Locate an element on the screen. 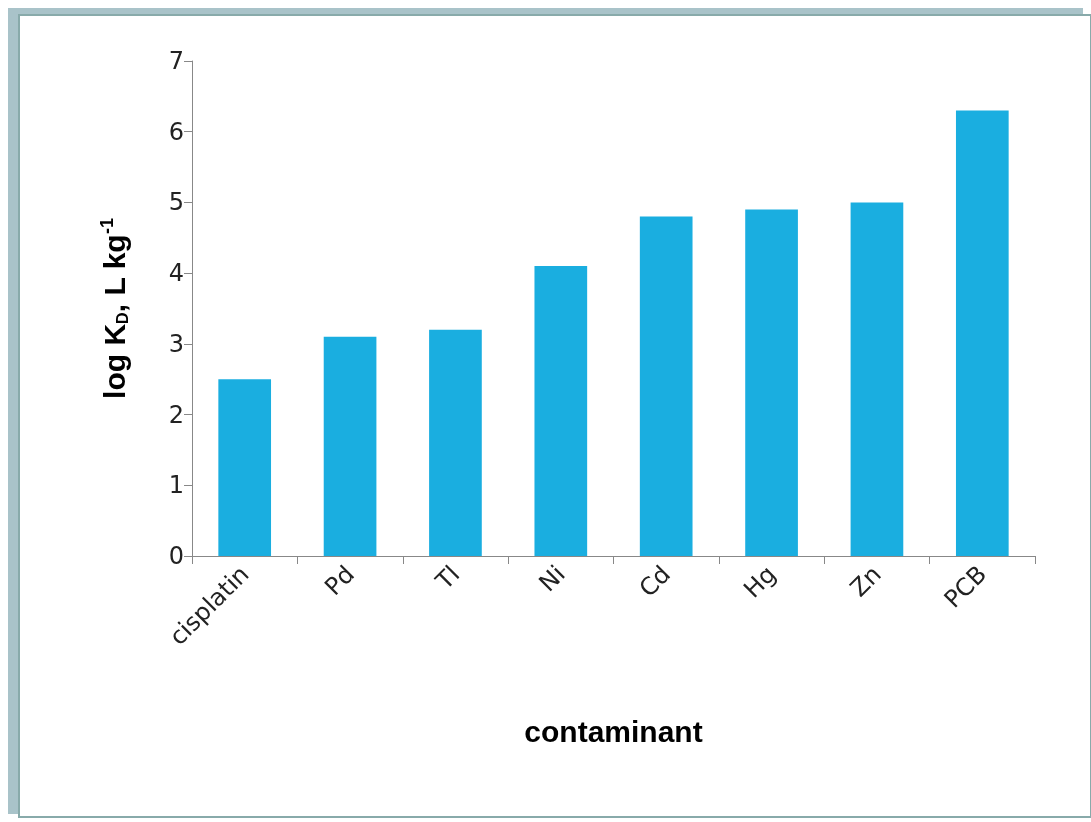 The image size is (1091, 822). x-tick-label: Cd is located at coordinates (655, 581).